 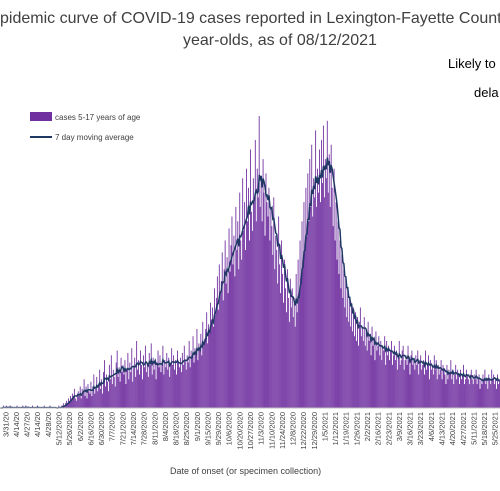 What do you see at coordinates (186, 428) in the screenshot?
I see `x-tick-label: 8/25/2020` at bounding box center [186, 428].